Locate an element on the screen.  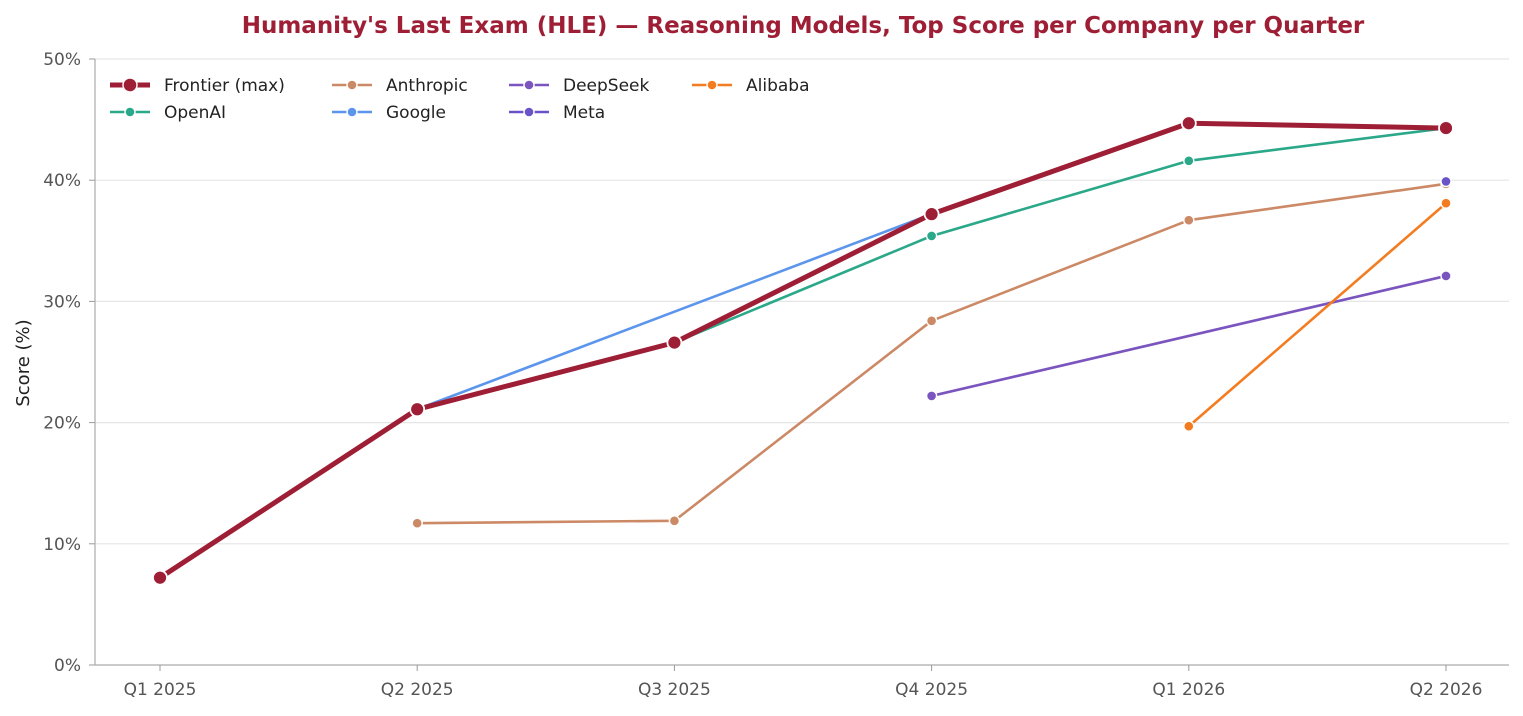
legend-label: Anthropic is located at coordinates (427, 86).